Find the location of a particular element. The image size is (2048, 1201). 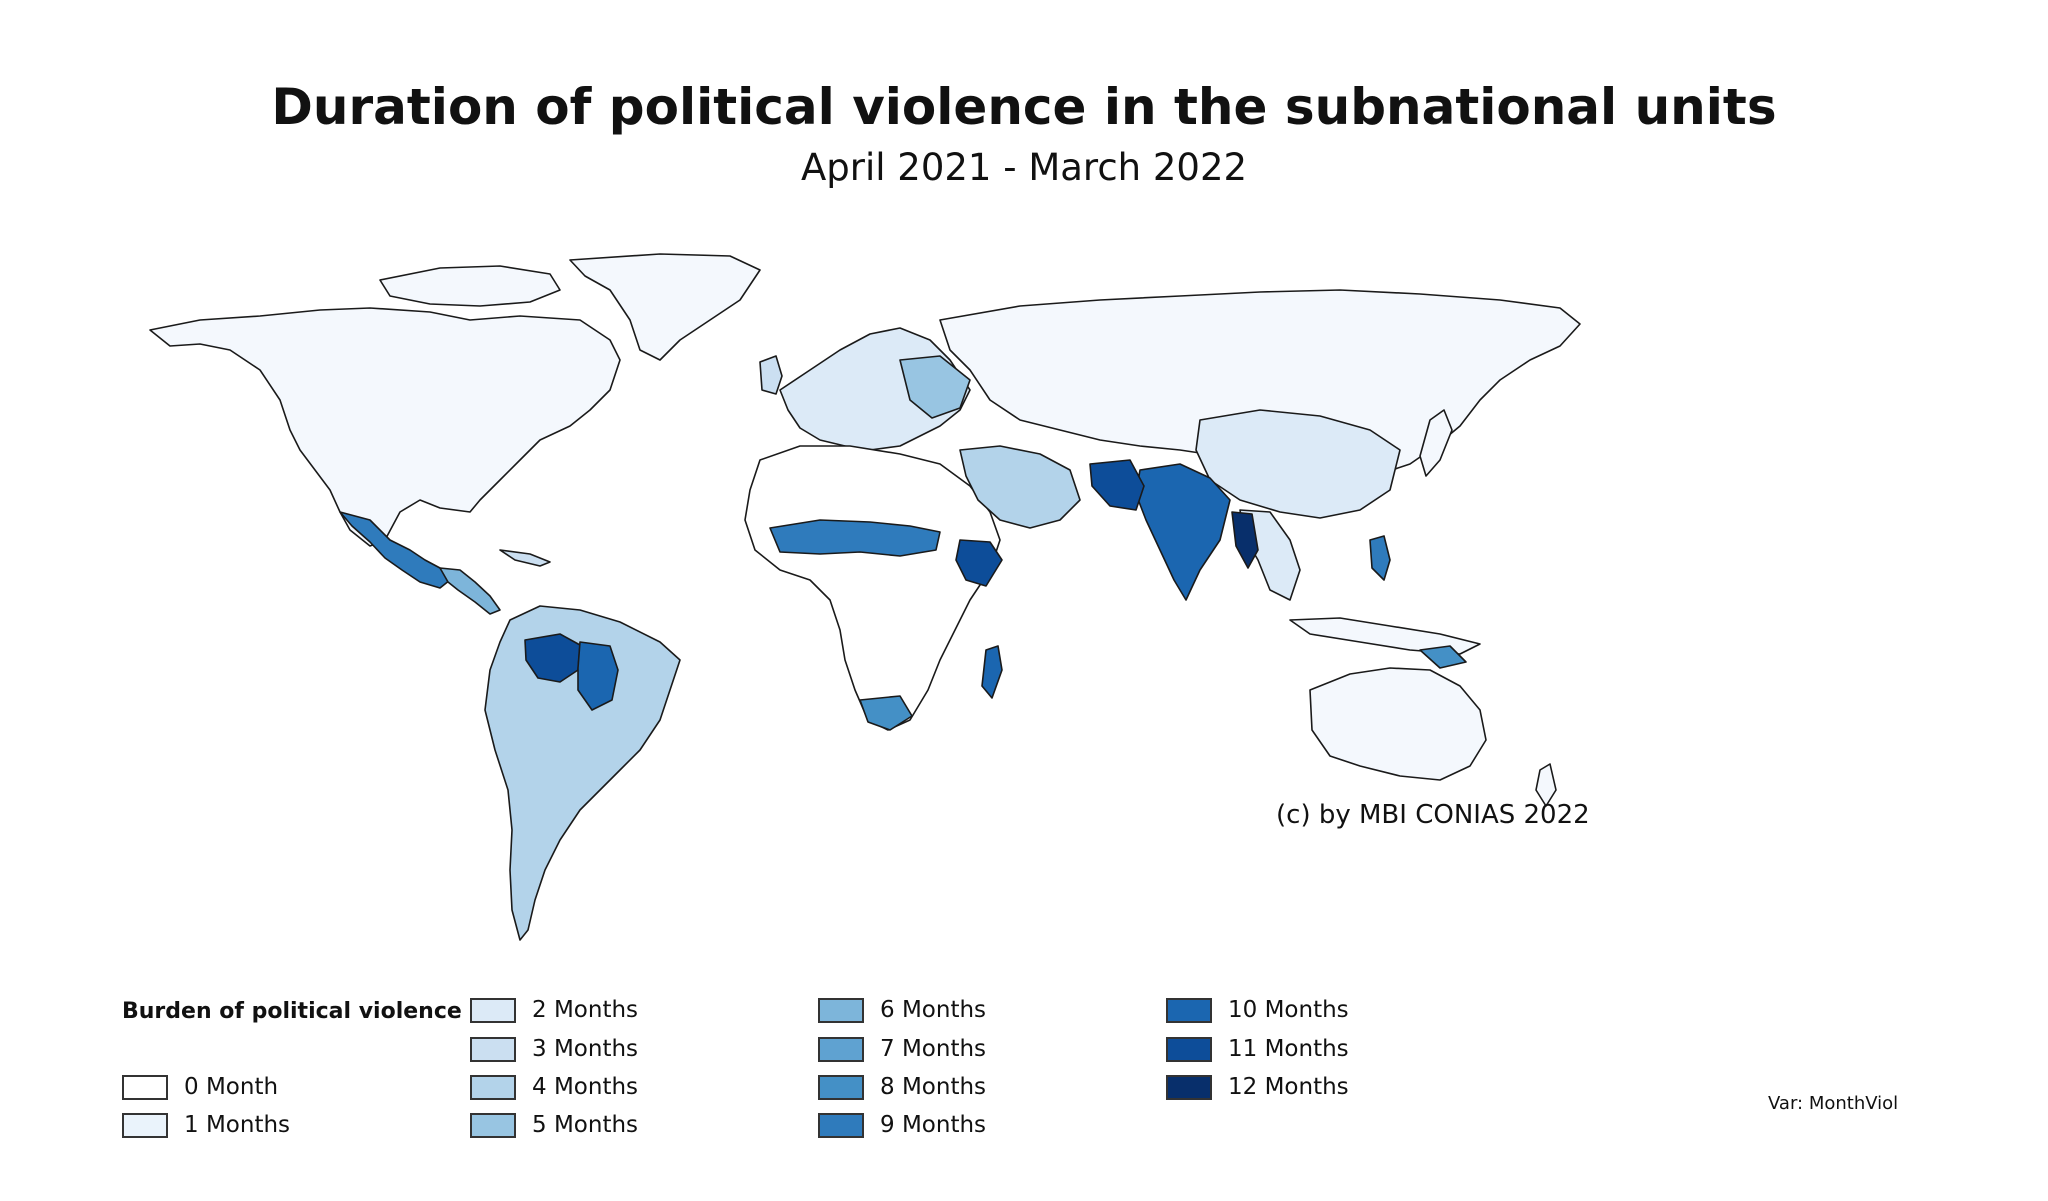

great-britain is located at coordinates (771, 375).